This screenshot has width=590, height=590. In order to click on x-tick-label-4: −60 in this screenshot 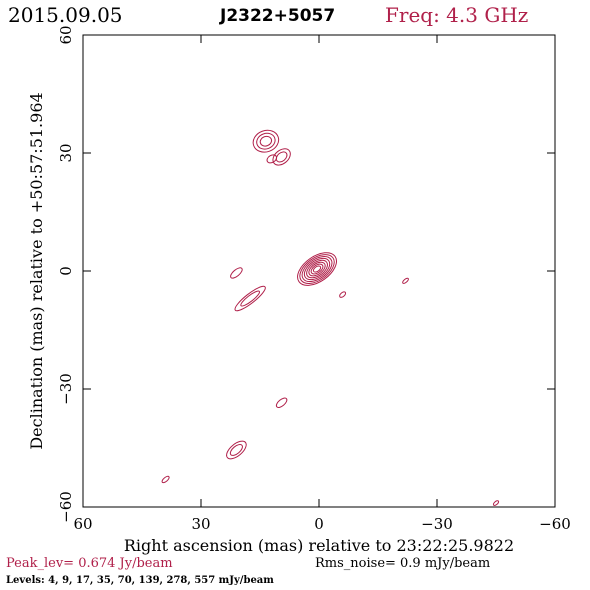, I will do `click(555, 524)`.